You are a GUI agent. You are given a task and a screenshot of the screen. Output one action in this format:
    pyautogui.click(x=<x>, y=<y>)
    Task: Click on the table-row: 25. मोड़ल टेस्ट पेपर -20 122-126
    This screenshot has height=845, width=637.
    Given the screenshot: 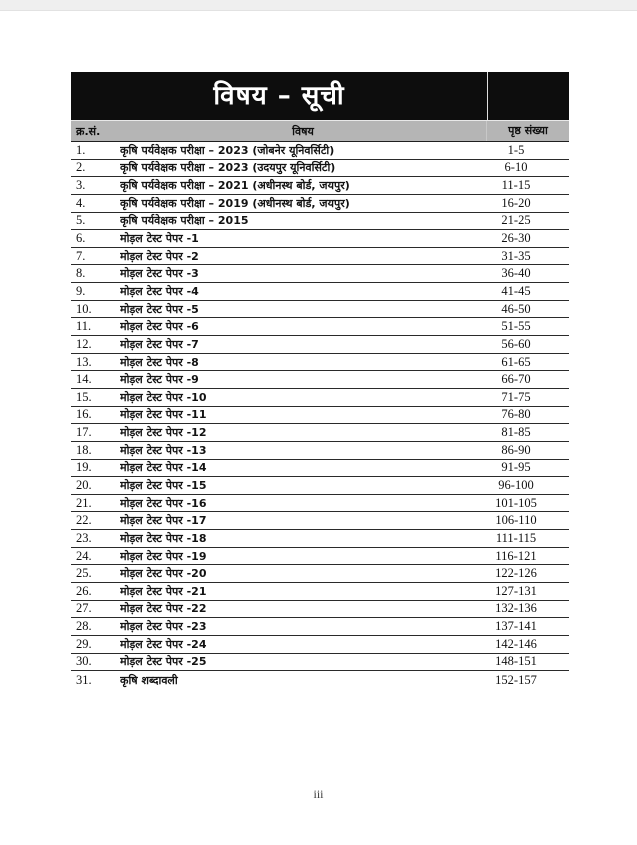 What is the action you would take?
    pyautogui.click(x=320, y=574)
    